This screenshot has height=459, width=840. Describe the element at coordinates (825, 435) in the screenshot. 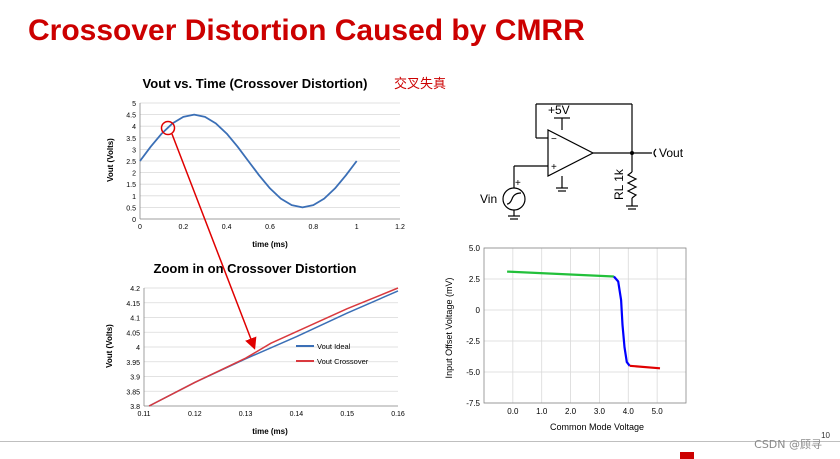

I see `page-number: 10` at that location.